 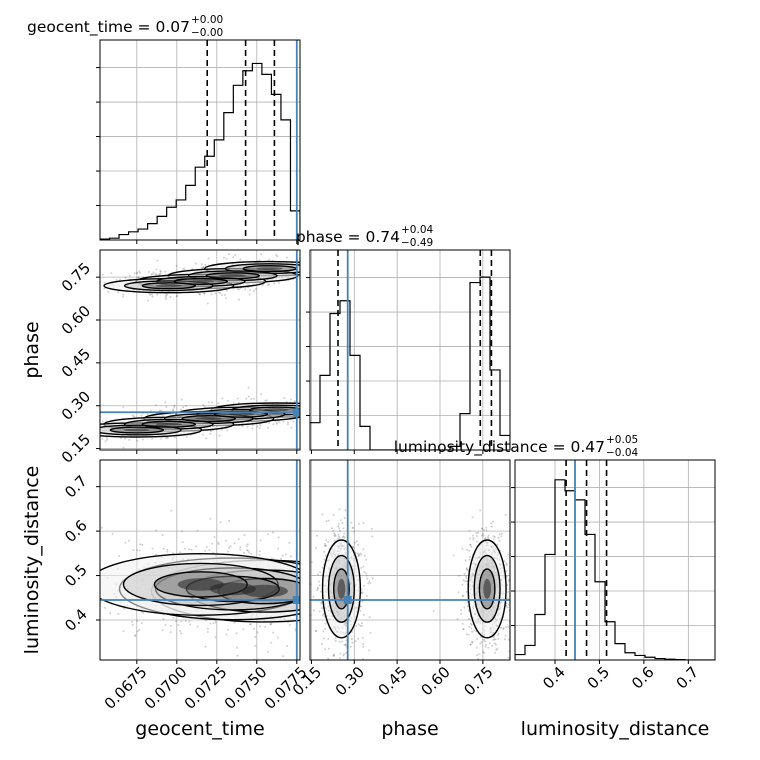 What do you see at coordinates (232, 276) in the screenshot?
I see `density-contour` at bounding box center [232, 276].